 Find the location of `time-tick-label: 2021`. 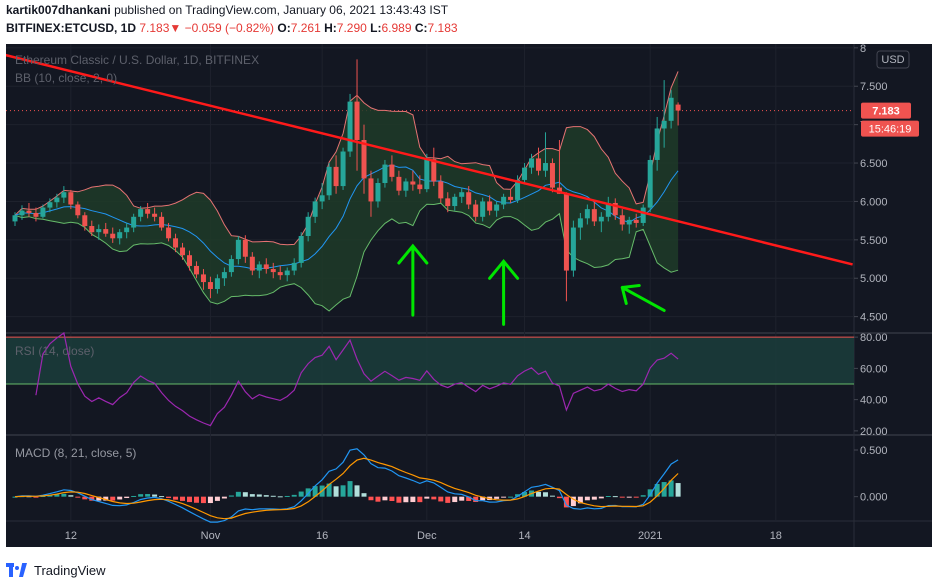

time-tick-label: 2021 is located at coordinates (650, 536).